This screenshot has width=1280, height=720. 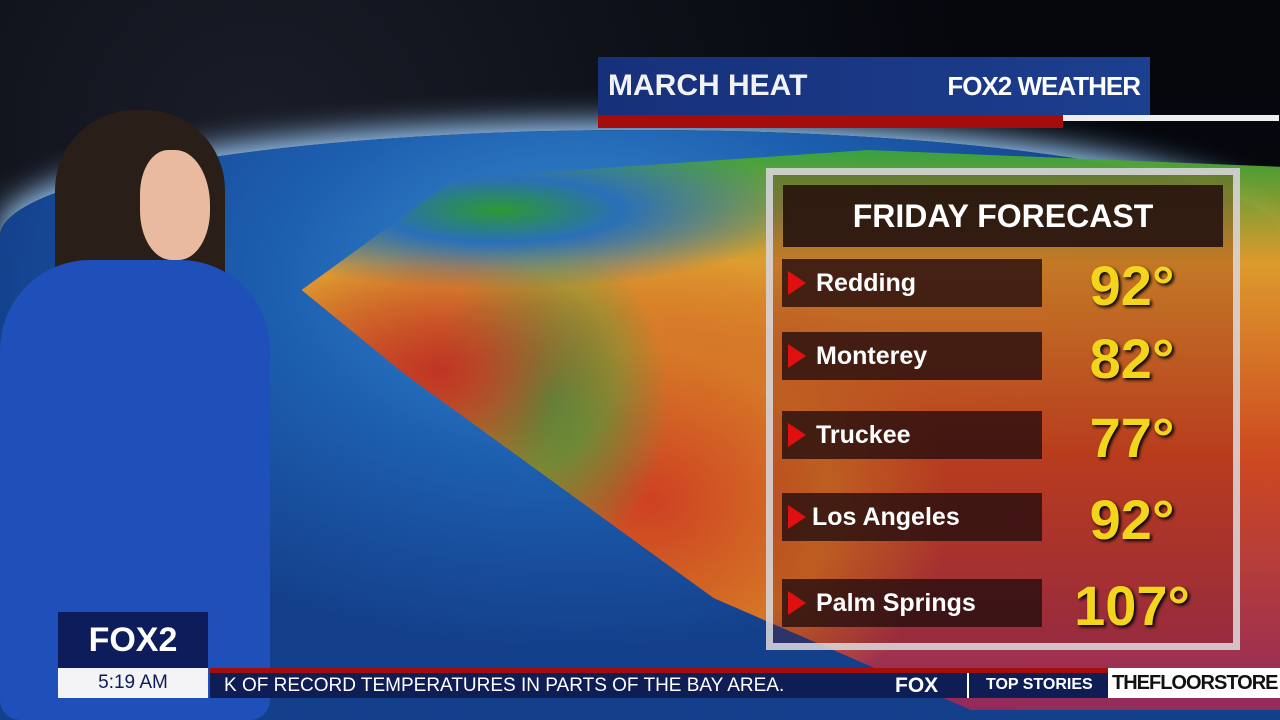 What do you see at coordinates (175, 205) in the screenshot?
I see `presenter-face` at bounding box center [175, 205].